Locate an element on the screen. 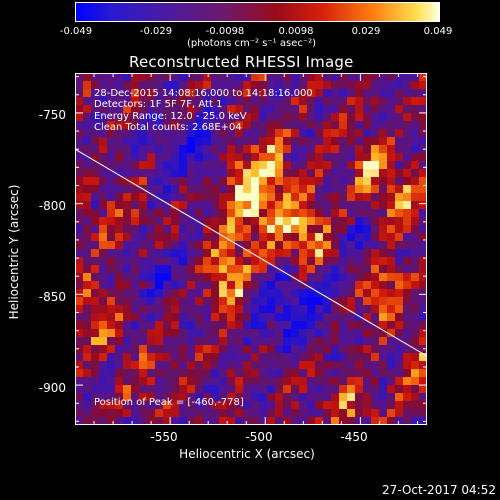 The width and height of the screenshot is (500, 500). generation-date: 27-Oct-2017 04:52 is located at coordinates (439, 490).